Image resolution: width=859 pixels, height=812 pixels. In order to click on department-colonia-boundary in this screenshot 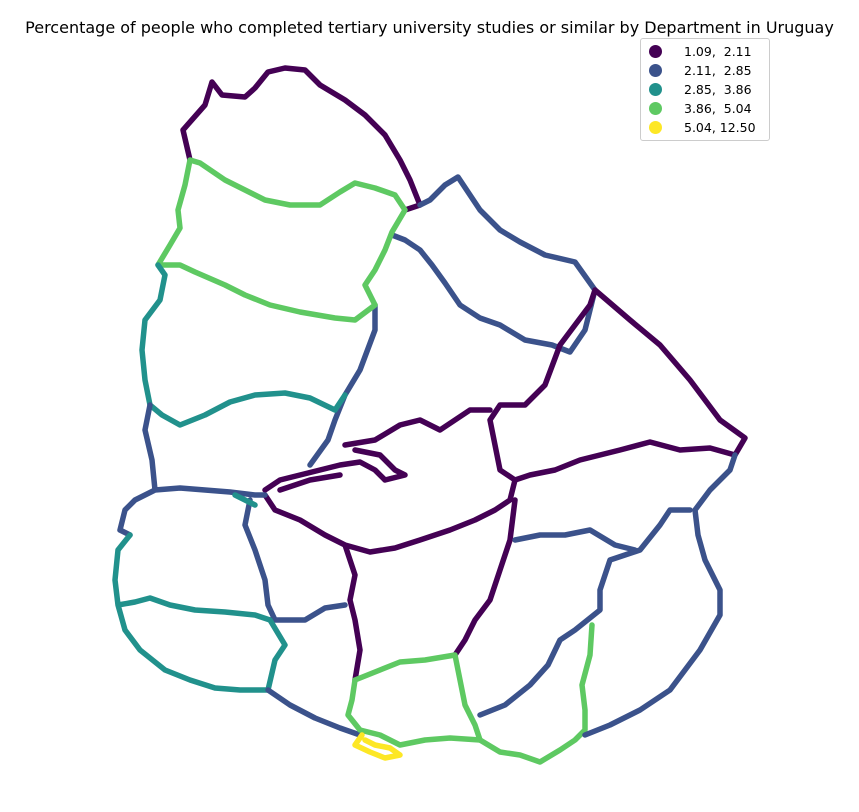, I will do `click(200, 592)`.